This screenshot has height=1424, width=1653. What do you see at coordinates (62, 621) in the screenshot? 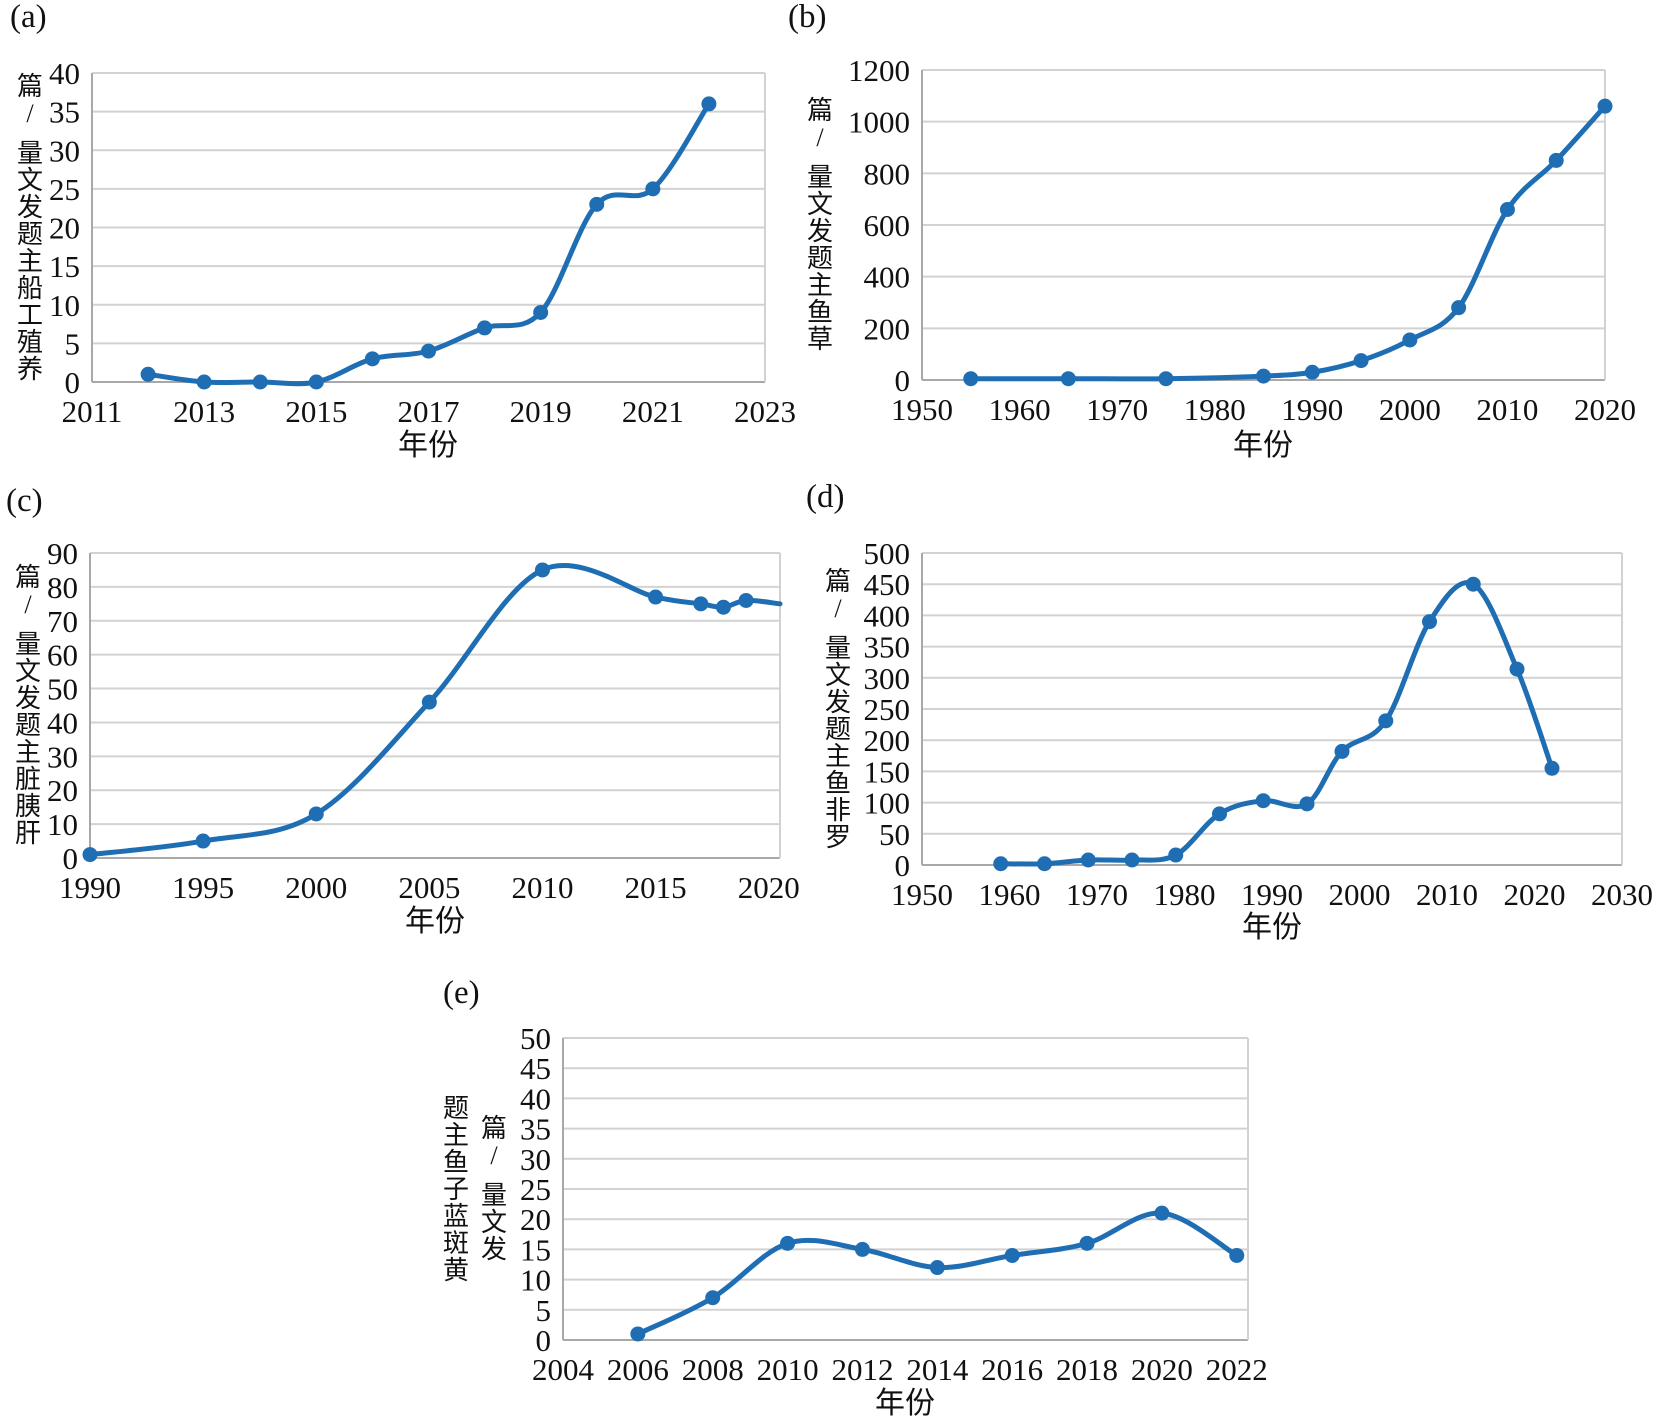
I see `svg-text: 70` at bounding box center [62, 621].